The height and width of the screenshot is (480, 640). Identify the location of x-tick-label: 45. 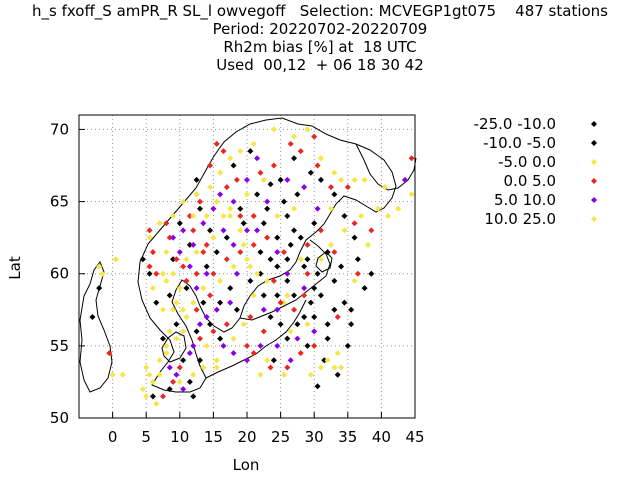
(414, 437).